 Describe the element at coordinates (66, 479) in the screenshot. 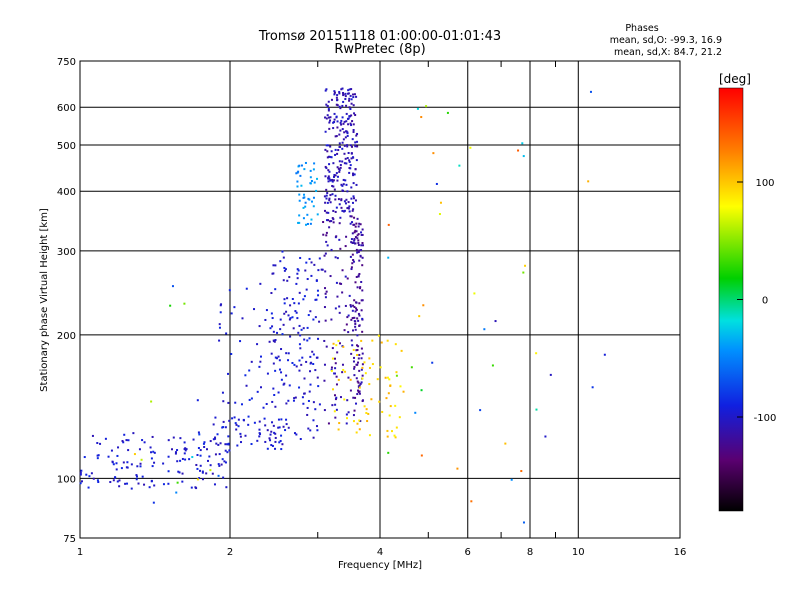

I see `y-tick-label: 100` at that location.